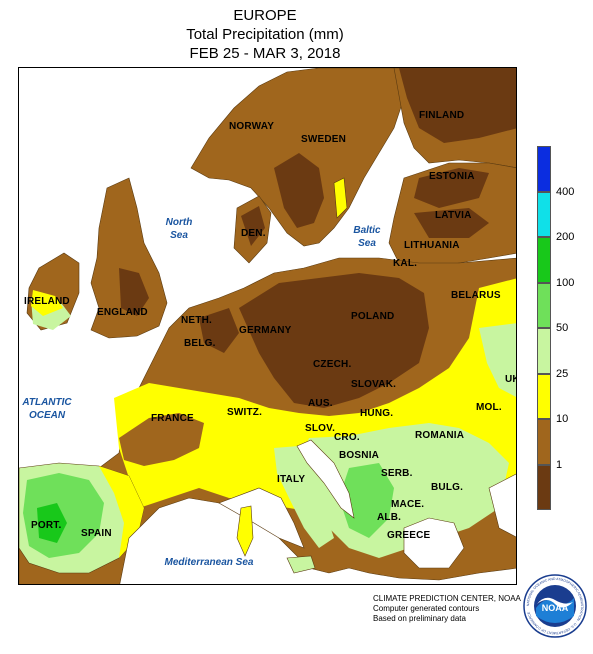 The image size is (593, 654). Describe the element at coordinates (408, 504) in the screenshot. I see `label-macedonia: MACE.` at that location.